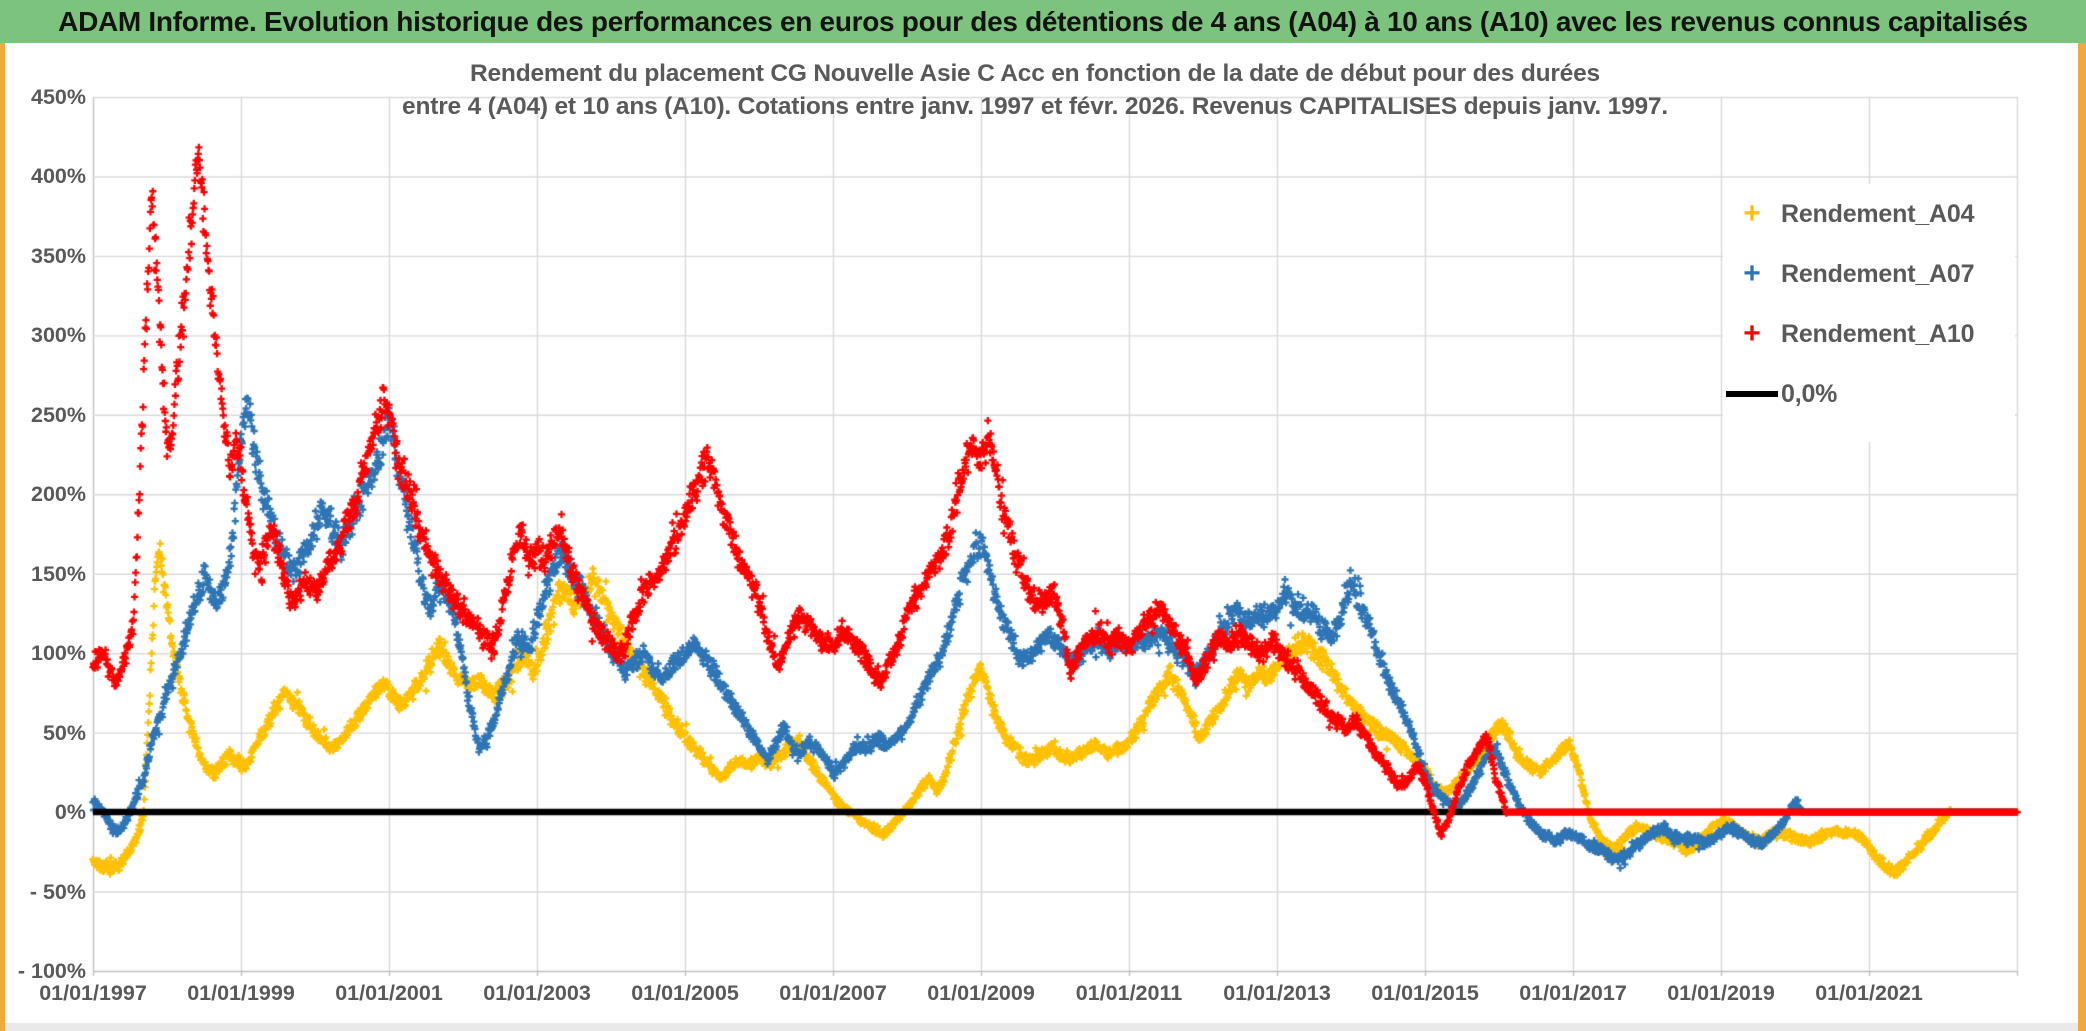  Describe the element at coordinates (58, 653) in the screenshot. I see `y-axis-tick-label: 100%` at that location.